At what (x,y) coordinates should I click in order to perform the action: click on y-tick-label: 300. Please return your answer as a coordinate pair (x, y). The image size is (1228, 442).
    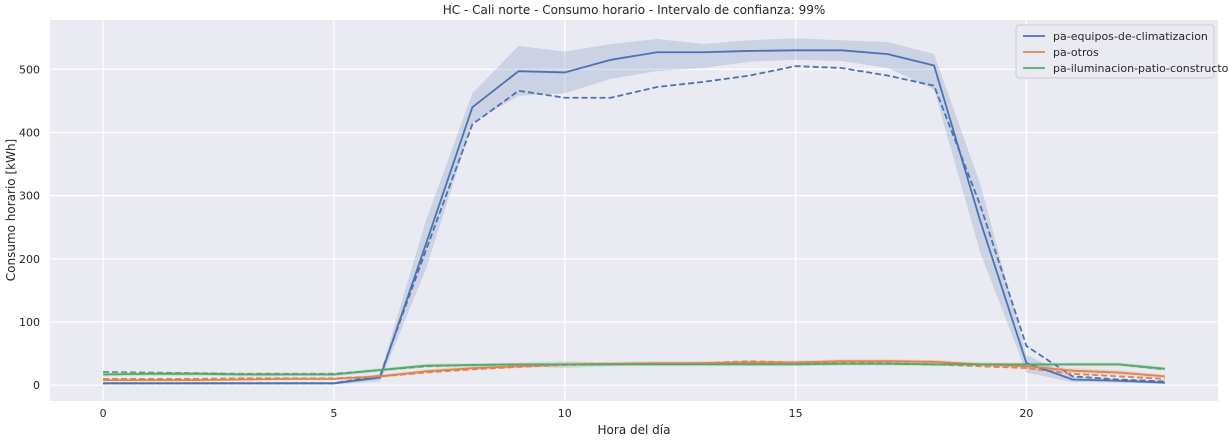
    Looking at the image, I should click on (29, 196).